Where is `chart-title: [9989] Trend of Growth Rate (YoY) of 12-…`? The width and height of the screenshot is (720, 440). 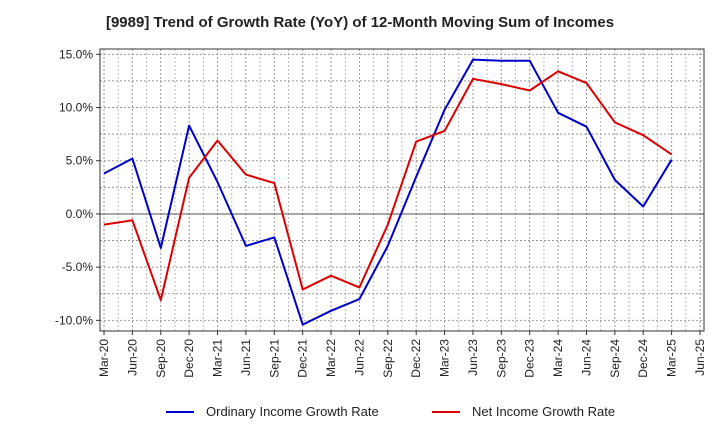
chart-title: [9989] Trend of Growth Rate (YoY) of 12-… is located at coordinates (360, 22).